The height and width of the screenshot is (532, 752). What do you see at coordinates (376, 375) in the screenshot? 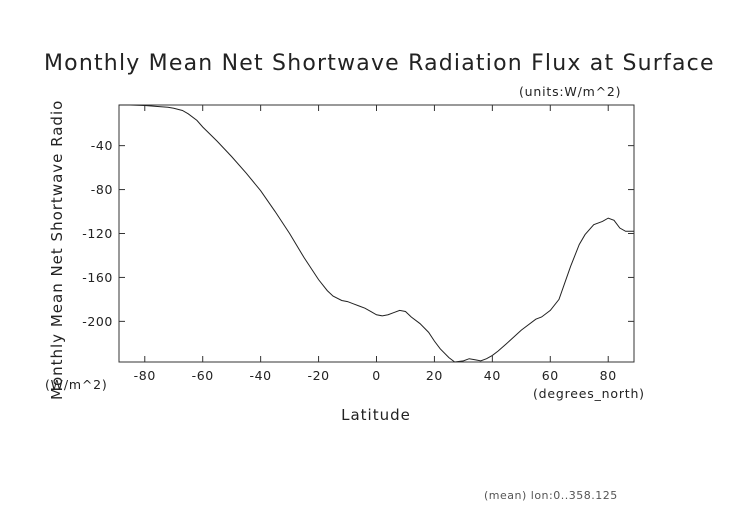
I see `x-tick-label: 0` at bounding box center [376, 375].